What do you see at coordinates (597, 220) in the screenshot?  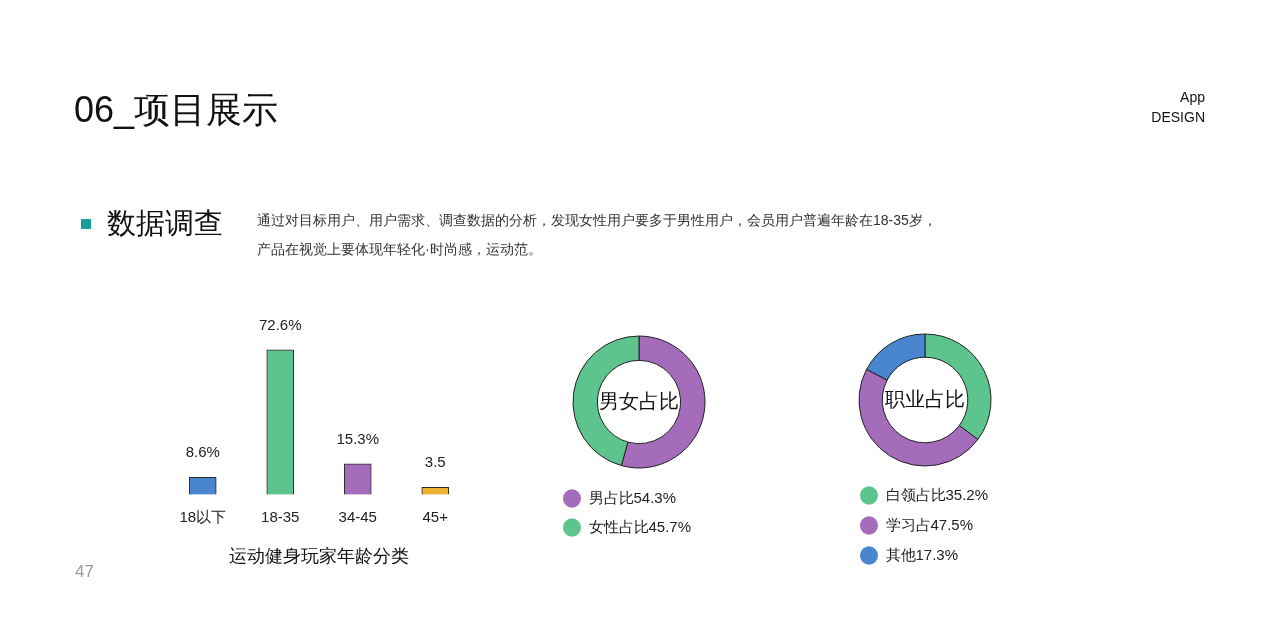 I see `text: 通过对目标用户、用户需求、调查数据的分析，发现女性用户要多于男性用户，会员用户普遍年龄在18-35岁，` at bounding box center [597, 220].